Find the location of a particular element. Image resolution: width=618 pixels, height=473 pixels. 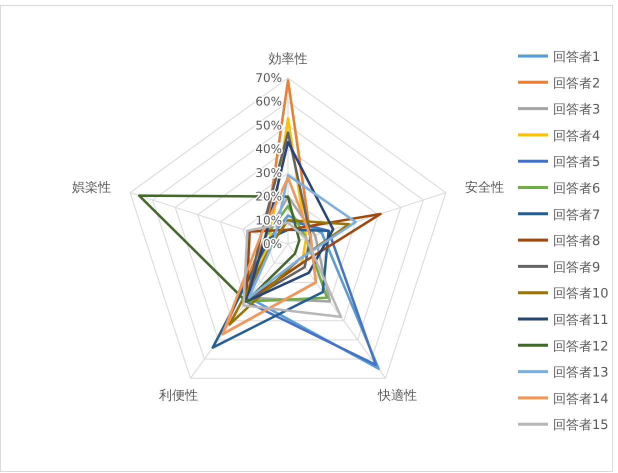

spoke-label: 効率性 is located at coordinates (288, 59).